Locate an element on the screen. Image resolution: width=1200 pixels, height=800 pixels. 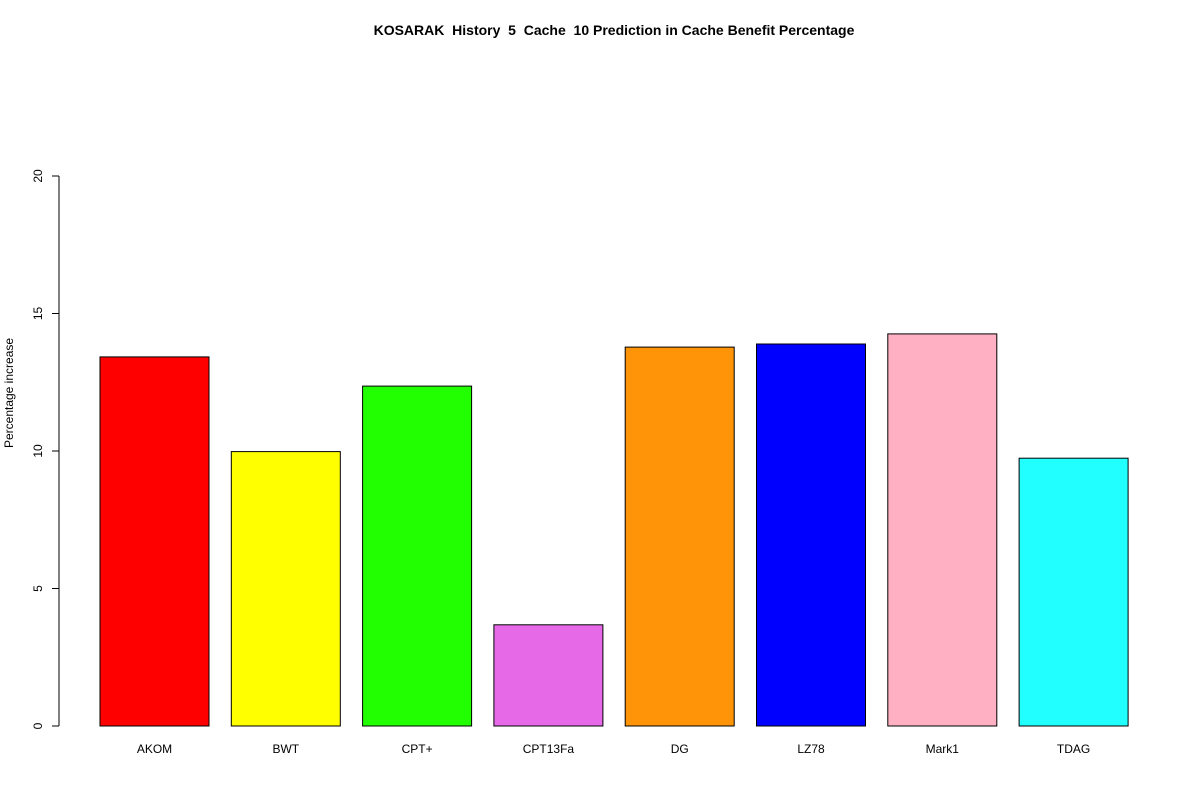
y-tick-label: 20 is located at coordinates (38, 176).